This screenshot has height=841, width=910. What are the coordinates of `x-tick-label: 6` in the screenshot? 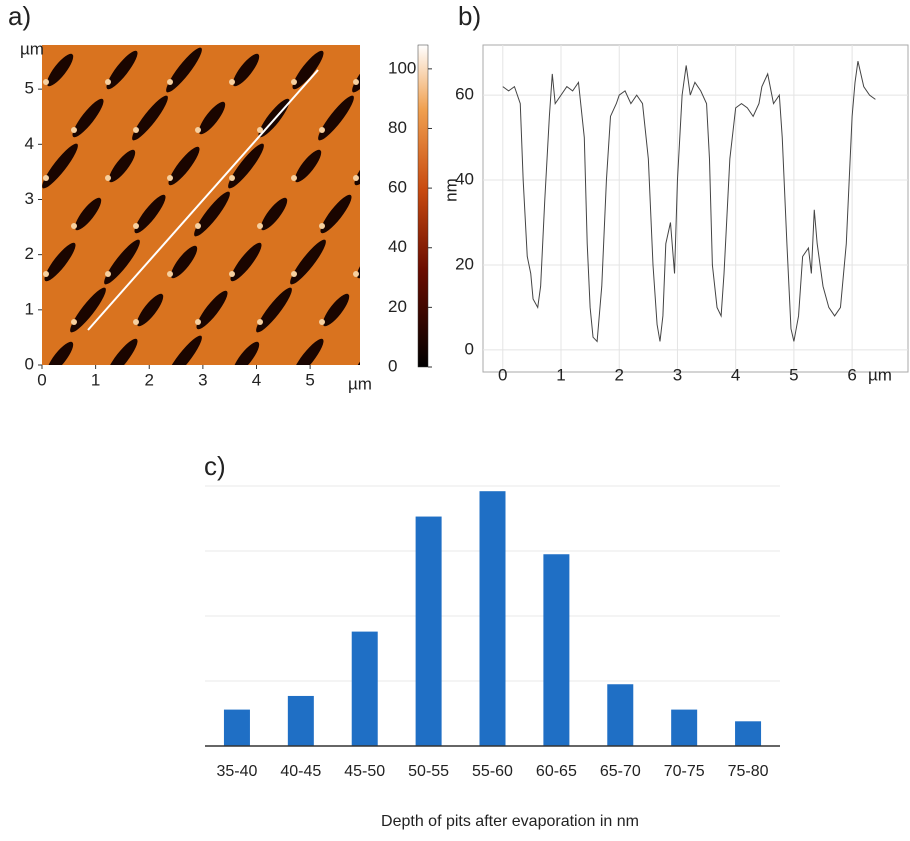 It's located at (851, 374).